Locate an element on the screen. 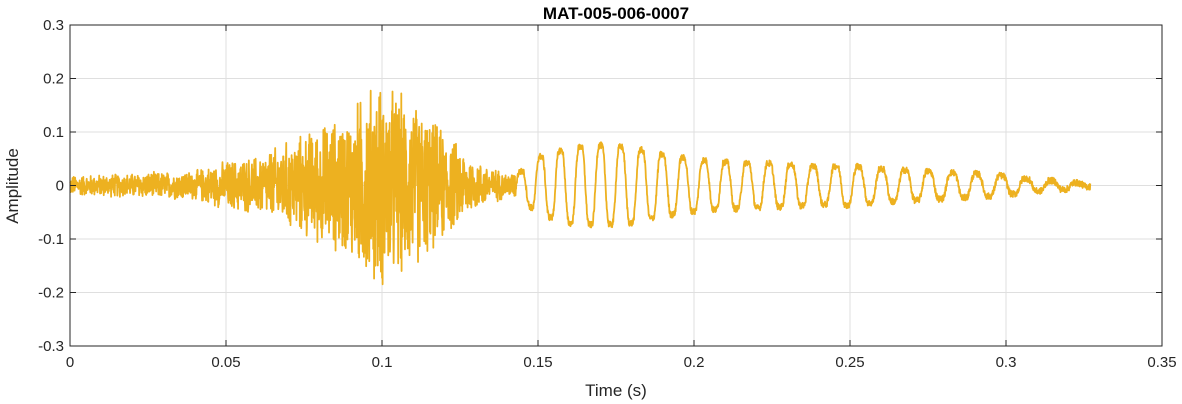  x-tick-label: 0.35 is located at coordinates (1161, 362).